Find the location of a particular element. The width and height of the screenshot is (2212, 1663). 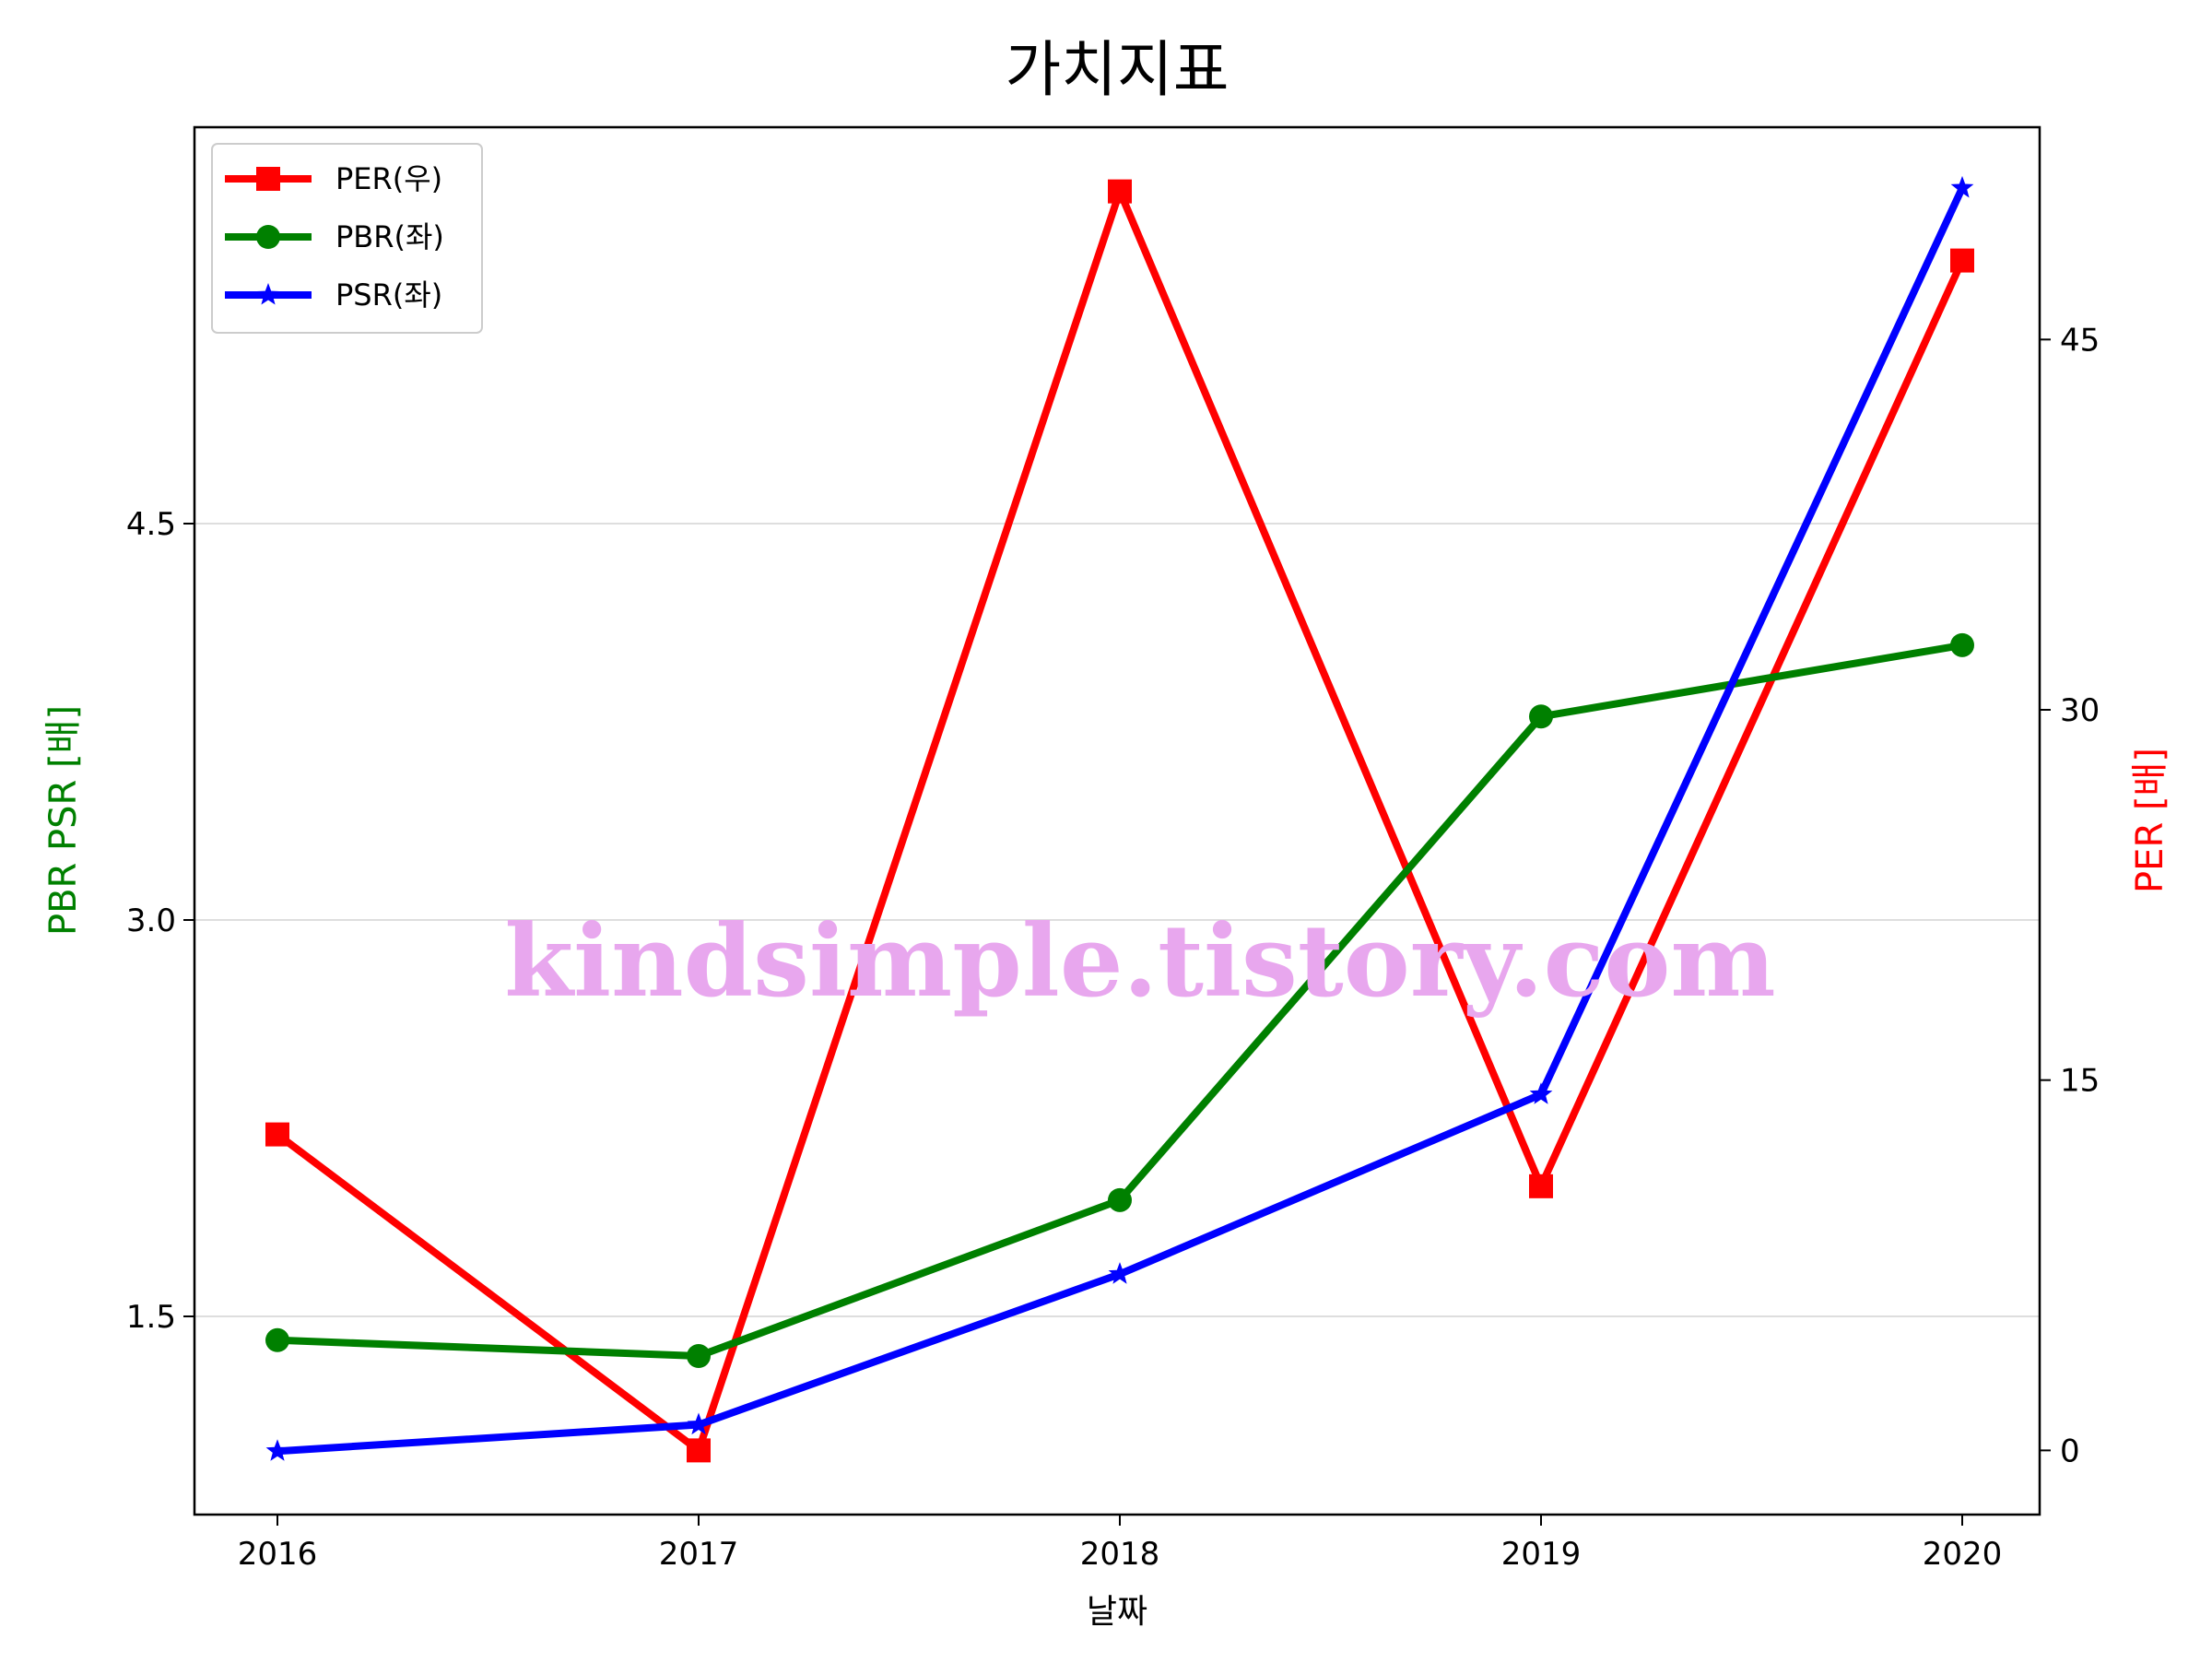

legend-label: PSR(좌) is located at coordinates (388, 295).